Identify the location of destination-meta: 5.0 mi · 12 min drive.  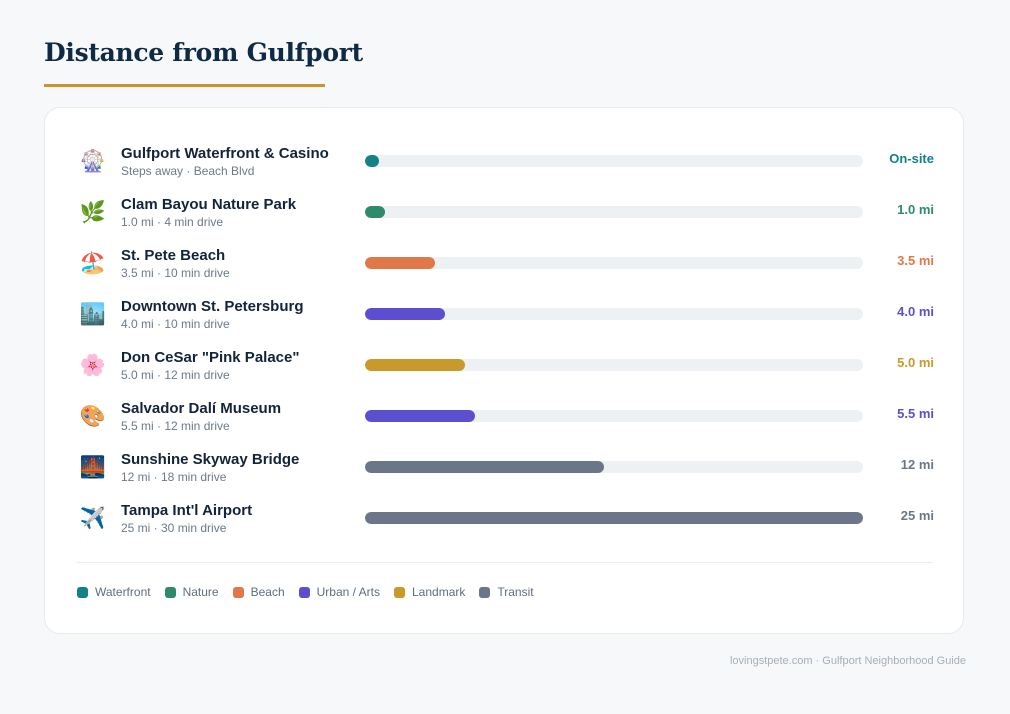
(175, 375).